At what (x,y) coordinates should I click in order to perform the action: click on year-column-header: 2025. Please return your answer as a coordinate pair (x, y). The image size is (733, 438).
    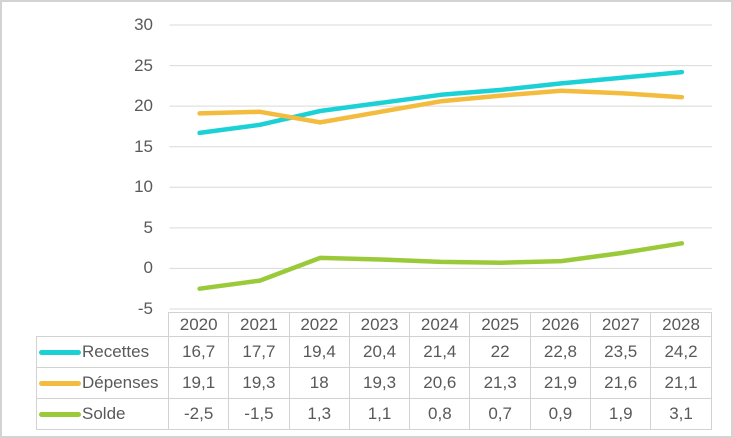
    Looking at the image, I should click on (500, 324).